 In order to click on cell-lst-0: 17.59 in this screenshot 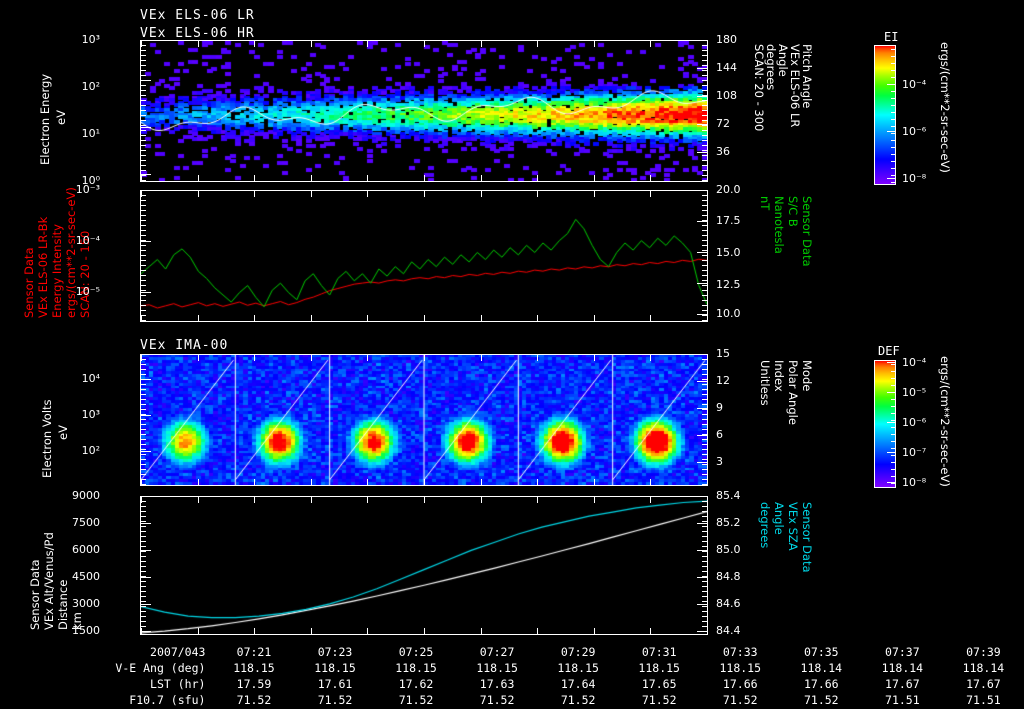, I will do `click(254, 684)`.